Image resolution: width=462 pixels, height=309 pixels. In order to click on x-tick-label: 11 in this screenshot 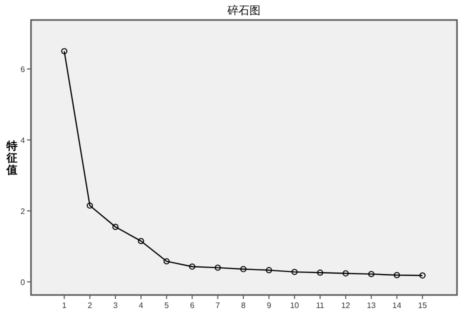, I will do `click(320, 305)`.